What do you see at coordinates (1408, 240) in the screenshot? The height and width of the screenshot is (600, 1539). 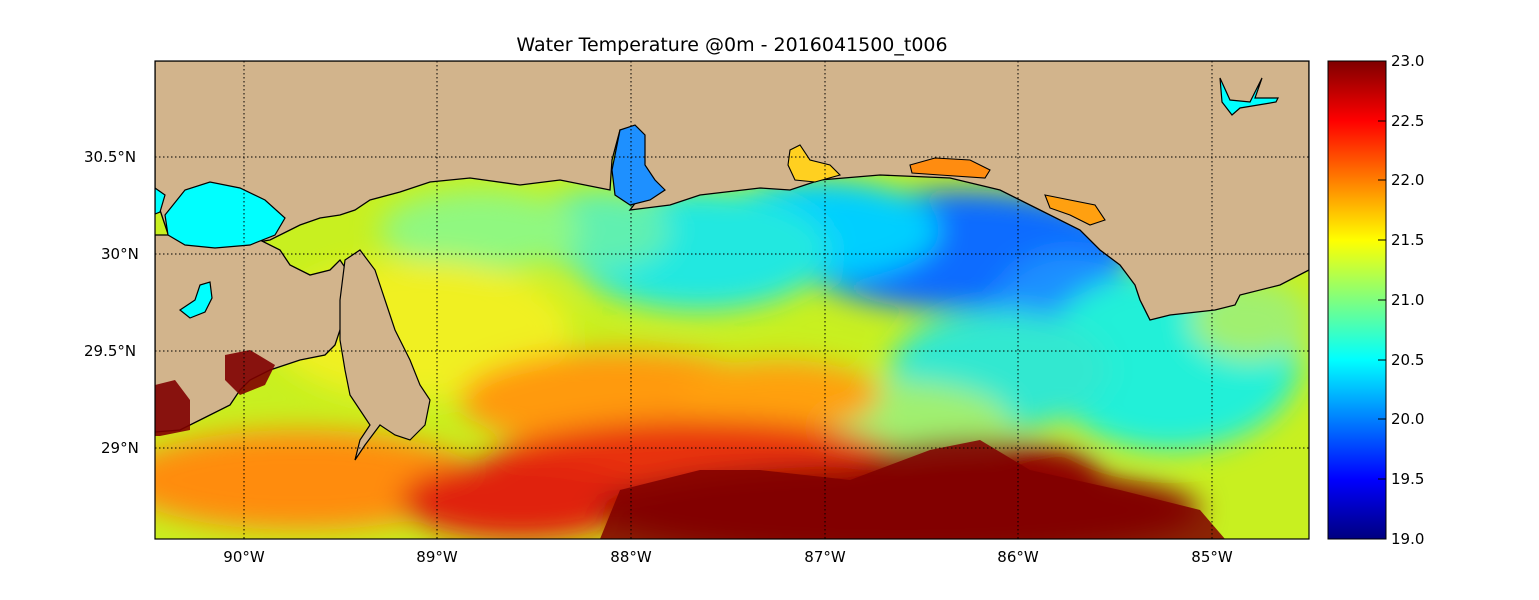 I see `colorbar-label: 21.5` at bounding box center [1408, 240].